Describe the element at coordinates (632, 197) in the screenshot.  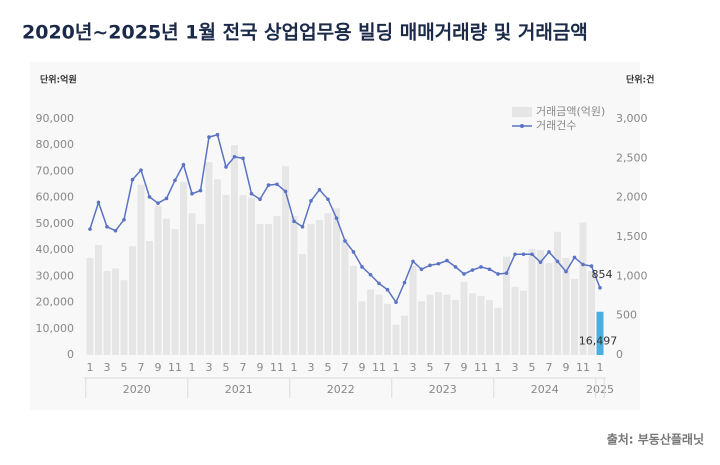
I see `y2-tick-label: 2,000` at that location.